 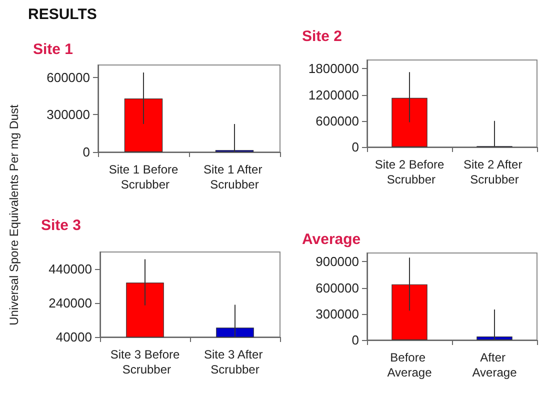 What do you see at coordinates (62, 14) in the screenshot?
I see `text: RESULTS` at bounding box center [62, 14].